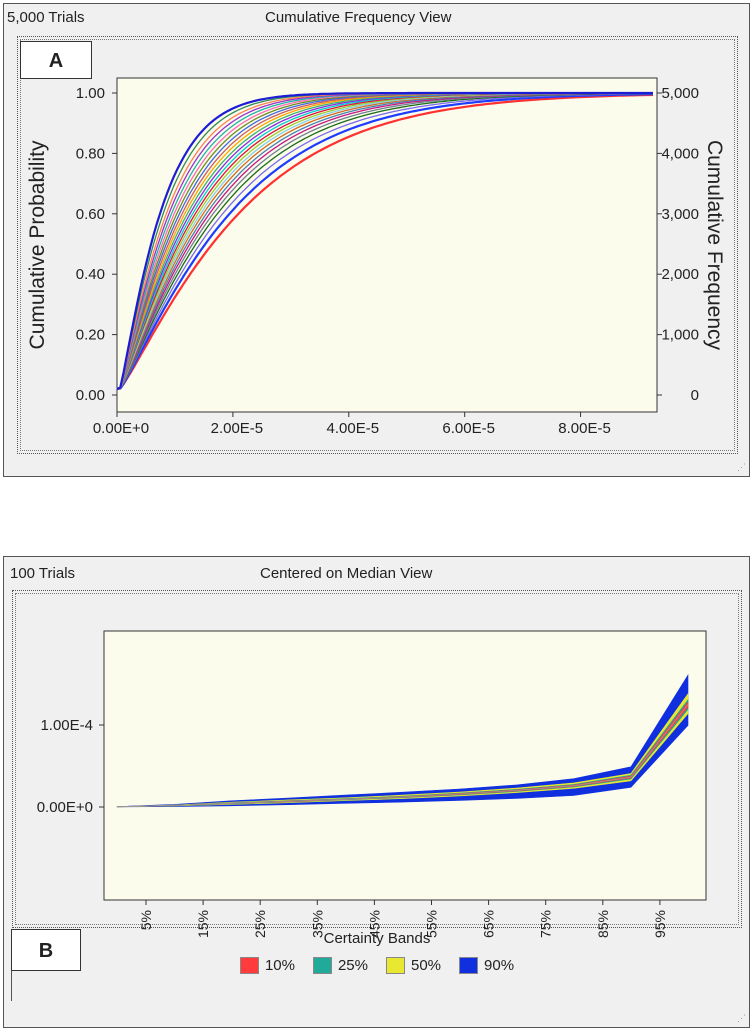  I want to click on y-tick-label: 0.20, so click(90, 335).